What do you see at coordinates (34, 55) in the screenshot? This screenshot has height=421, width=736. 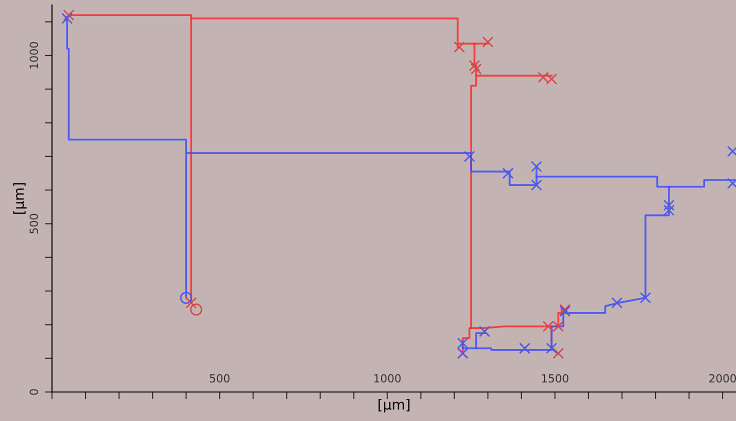 I see `y-tick-label: 1000` at bounding box center [34, 55].